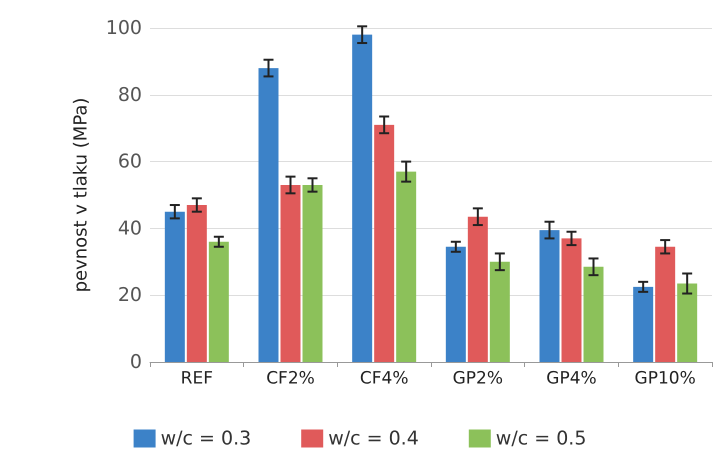 The width and height of the screenshot is (720, 455). What do you see at coordinates (373, 439) in the screenshot?
I see `legend-label: w/c = 0.4` at bounding box center [373, 439].